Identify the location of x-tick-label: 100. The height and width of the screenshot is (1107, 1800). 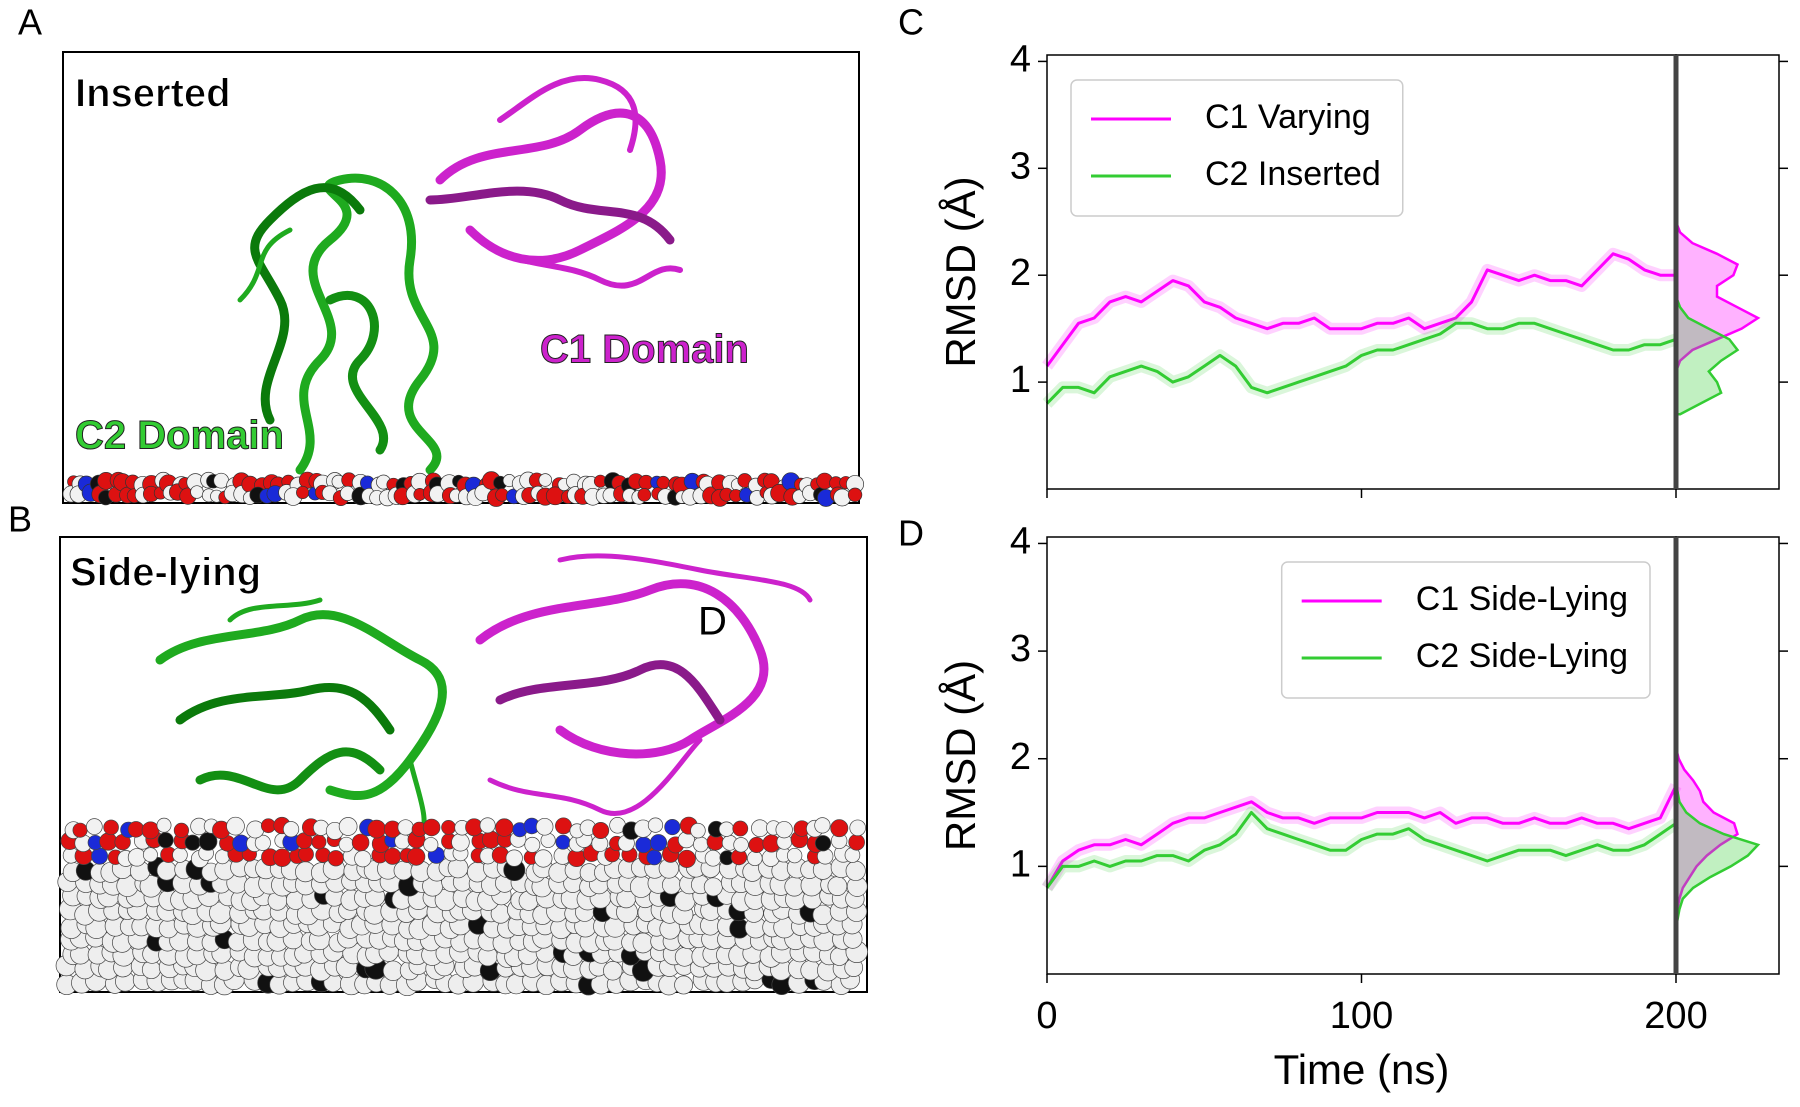
(1361, 1016).